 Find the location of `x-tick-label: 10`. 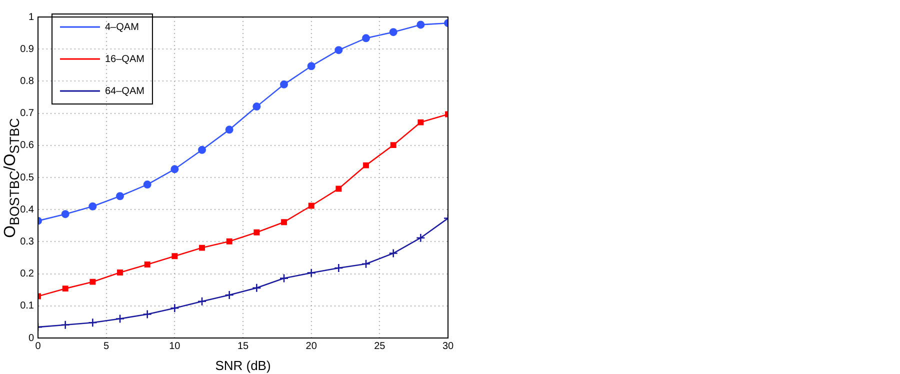

x-tick-label: 10 is located at coordinates (175, 346).